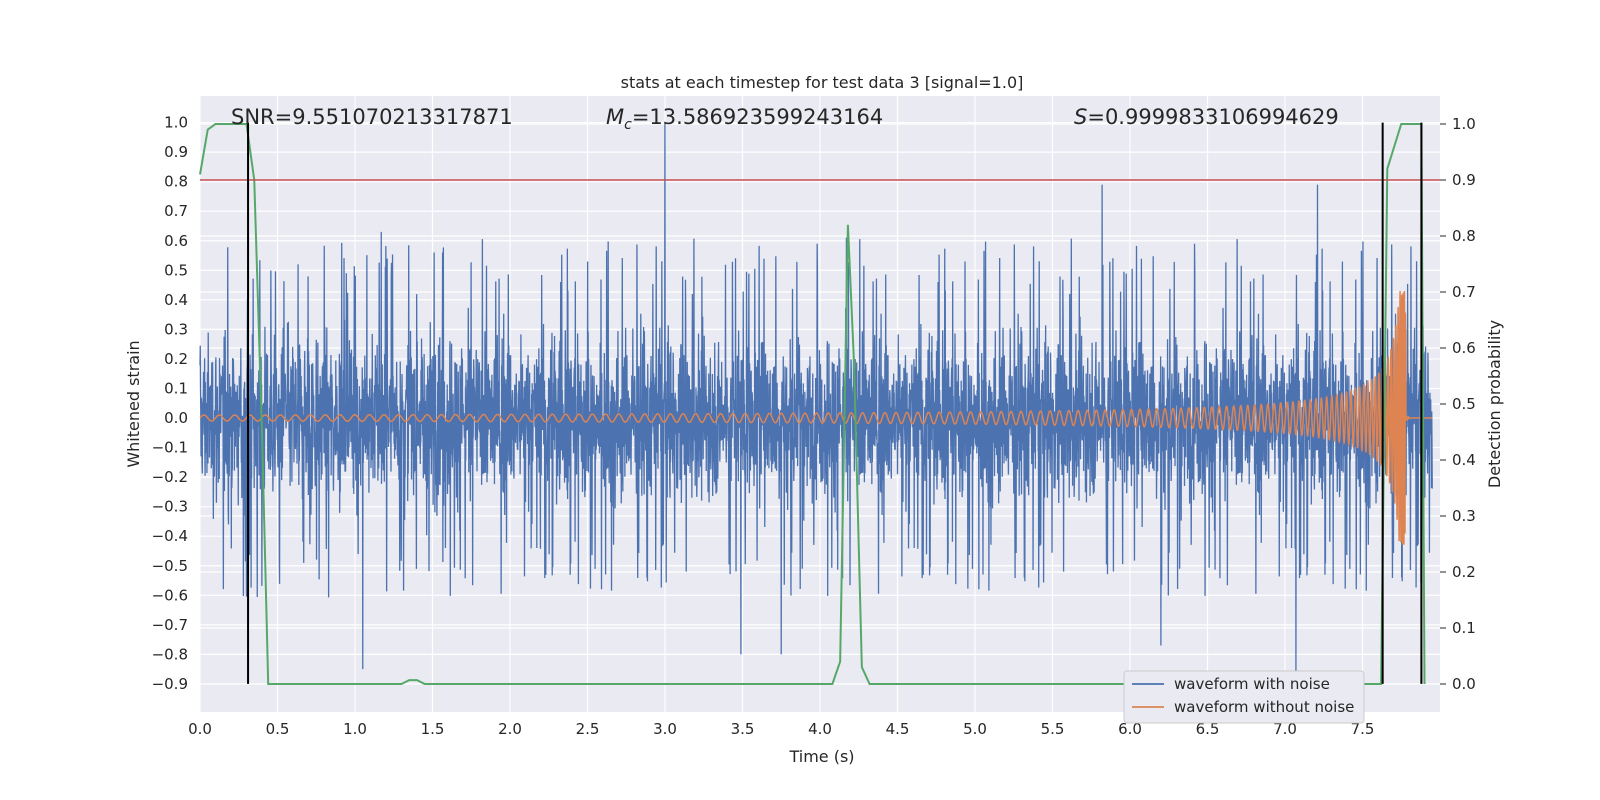 Image resolution: width=1600 pixels, height=800 pixels. What do you see at coordinates (821, 756) in the screenshot?
I see `x-axis-label: Time (s)` at bounding box center [821, 756].